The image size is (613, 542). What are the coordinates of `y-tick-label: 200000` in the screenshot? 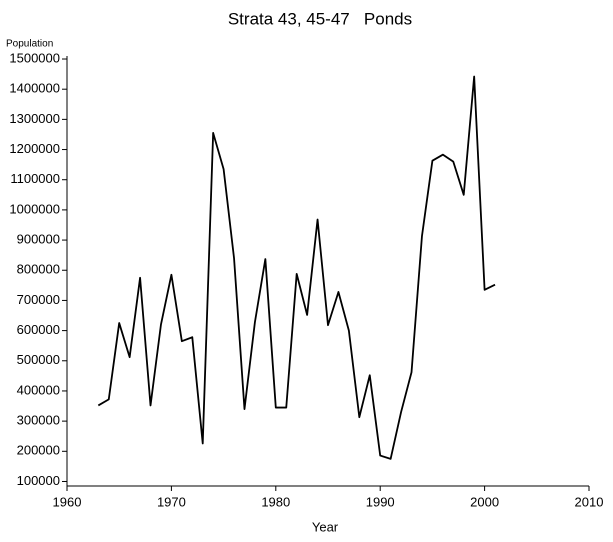 It's located at (38, 450).